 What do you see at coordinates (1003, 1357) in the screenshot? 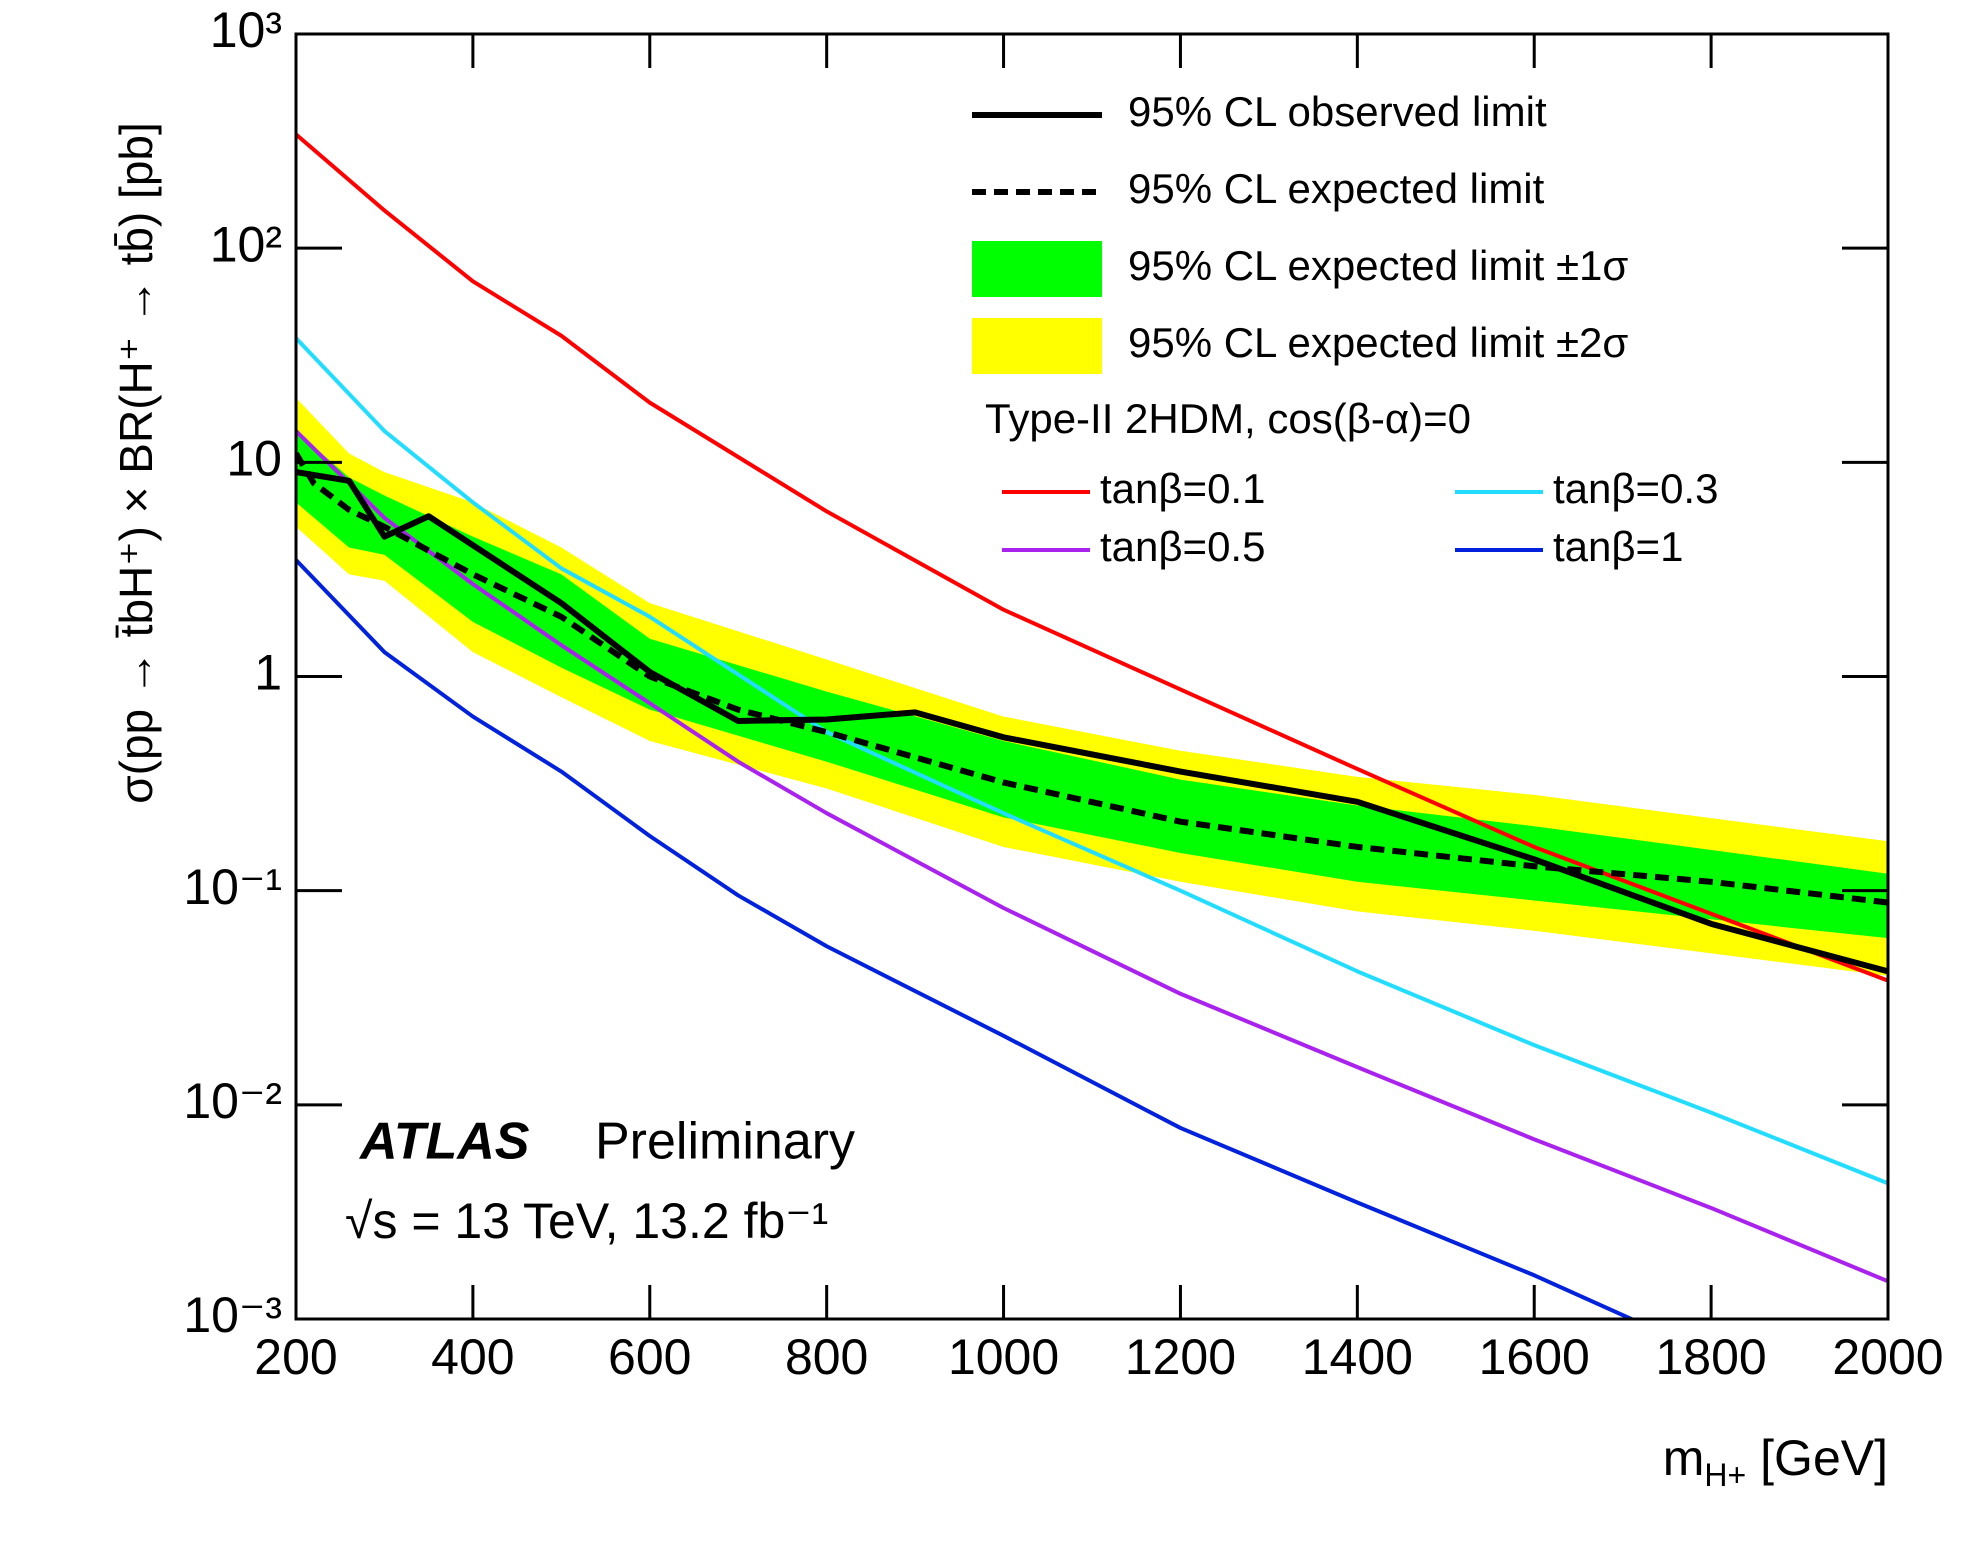
I see `x-tick-label: 1000` at bounding box center [1003, 1357].